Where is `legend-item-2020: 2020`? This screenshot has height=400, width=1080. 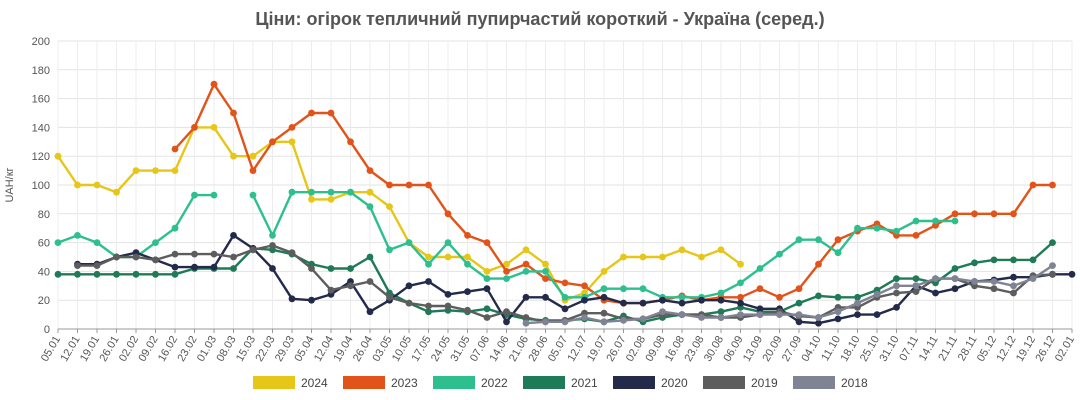
legend-item-2020: 2020 is located at coordinates (650, 383).